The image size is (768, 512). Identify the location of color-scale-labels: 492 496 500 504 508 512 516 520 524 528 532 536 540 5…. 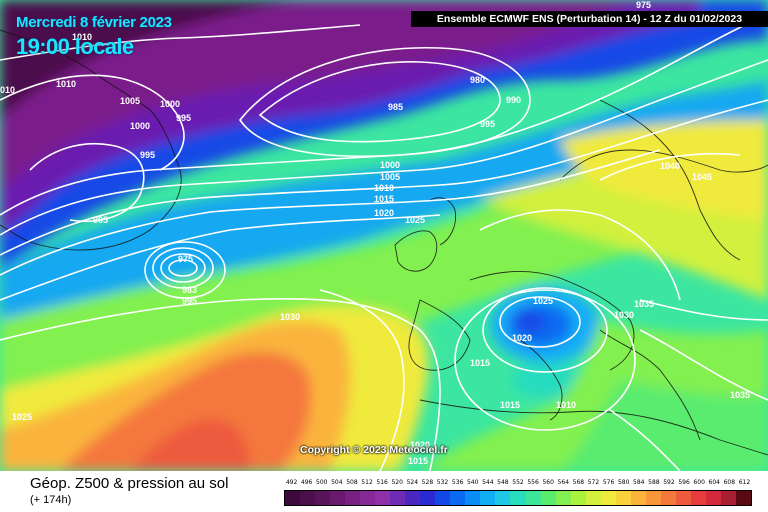
(518, 484).